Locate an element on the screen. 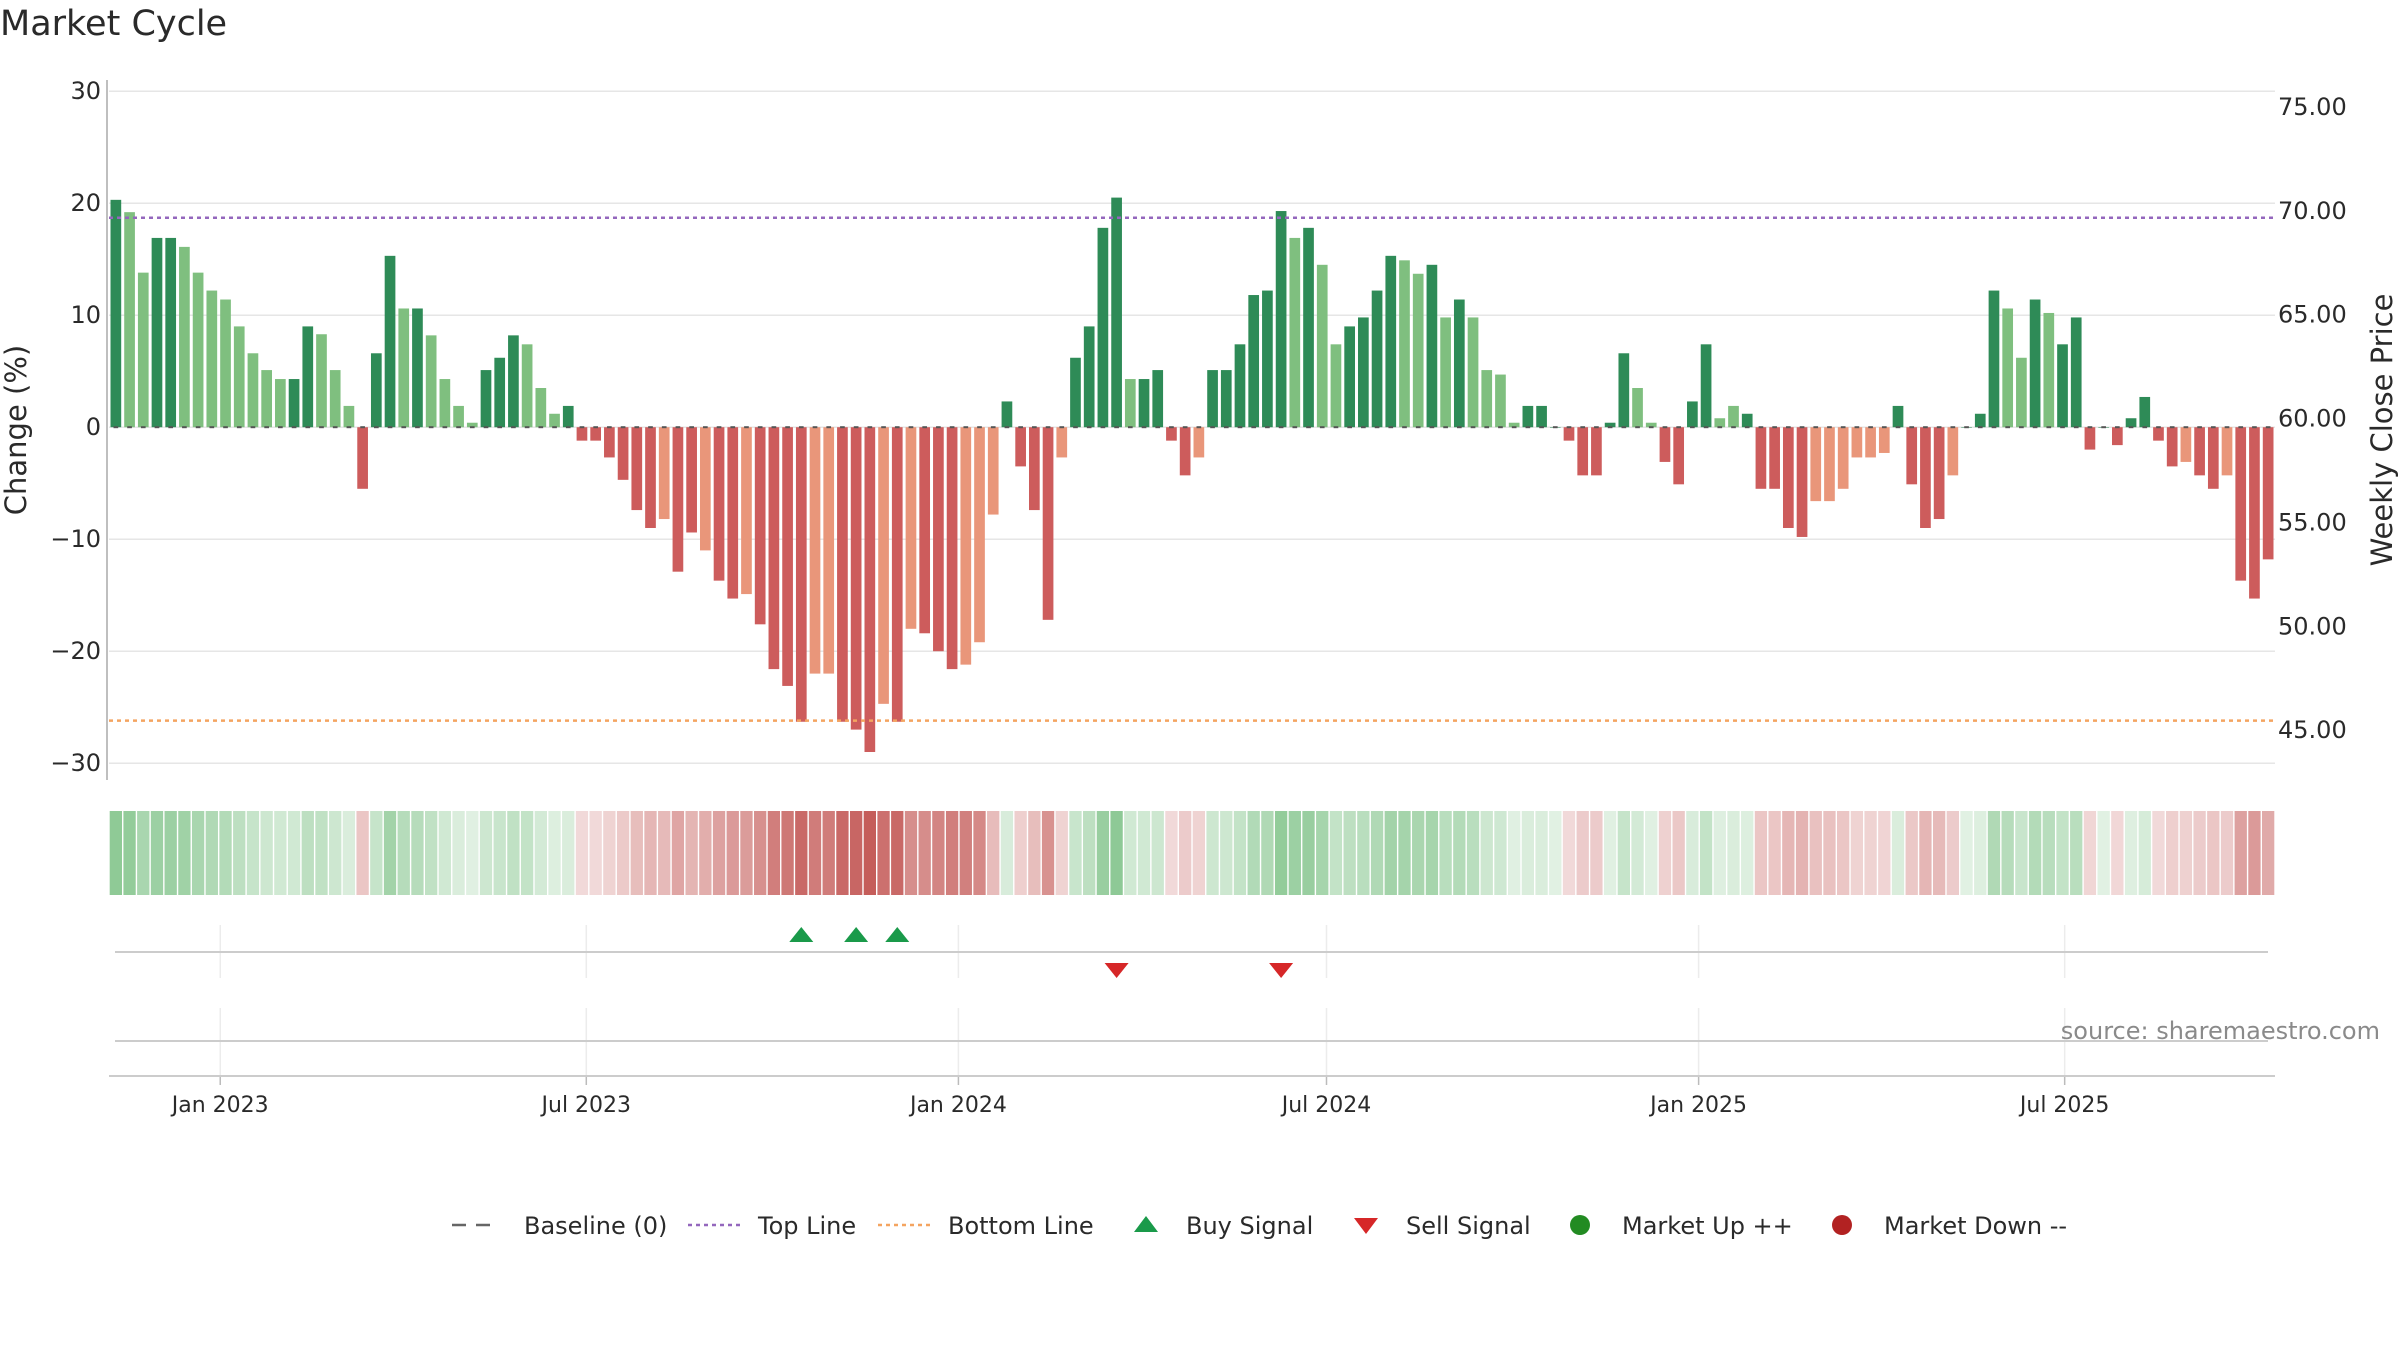  chart-title: Market Cycle is located at coordinates (114, 24).